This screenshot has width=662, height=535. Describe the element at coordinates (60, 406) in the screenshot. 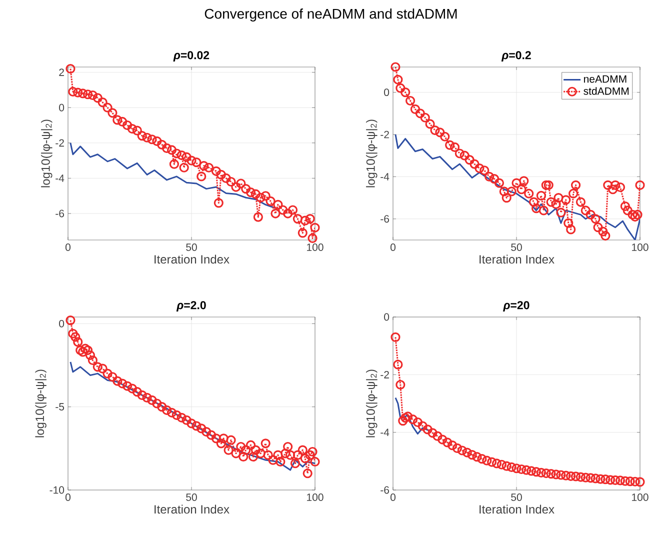

I see `y-tick-label: -5` at that location.